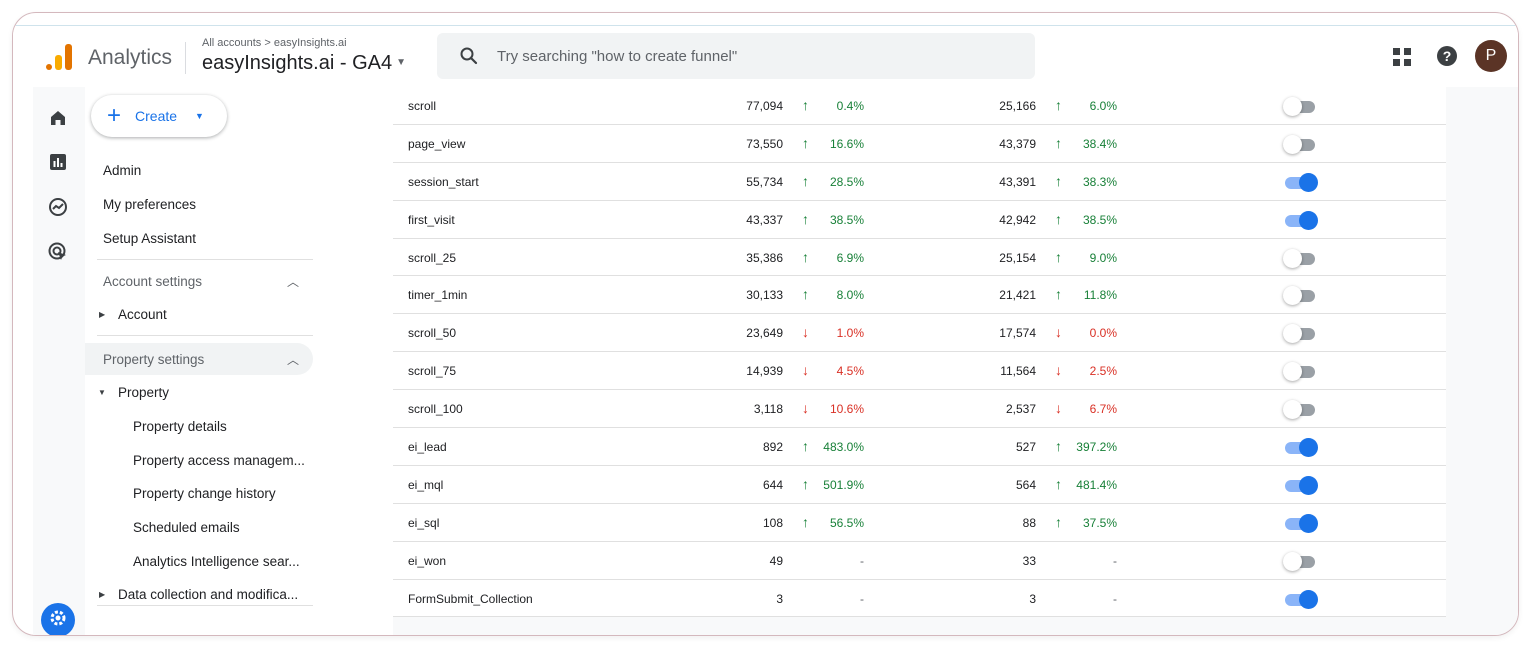  I want to click on advertising-icon, so click(58, 252).